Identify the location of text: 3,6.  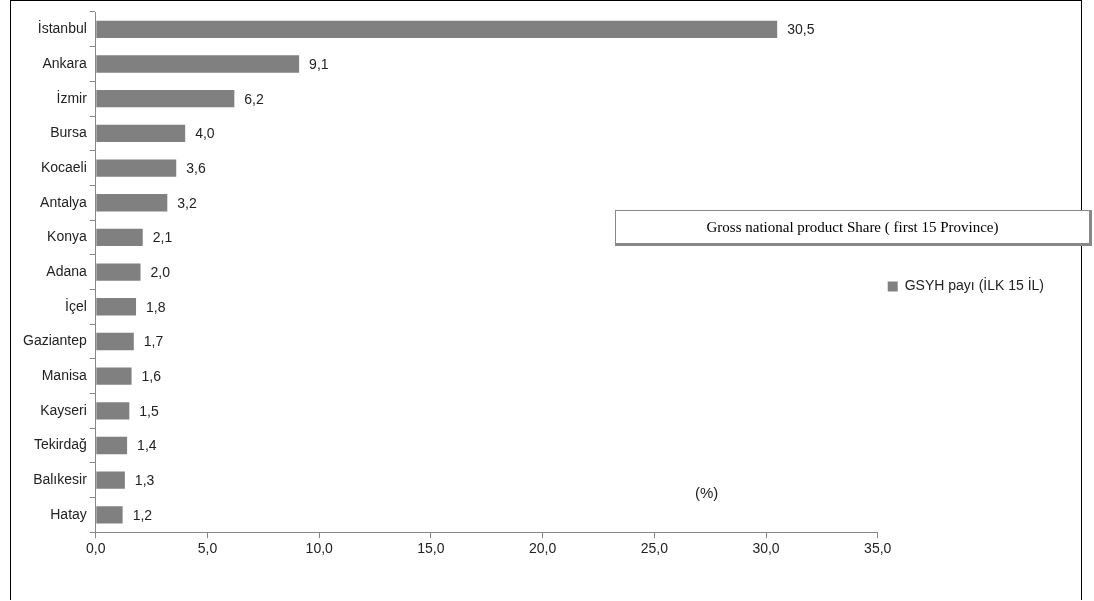
(196, 167).